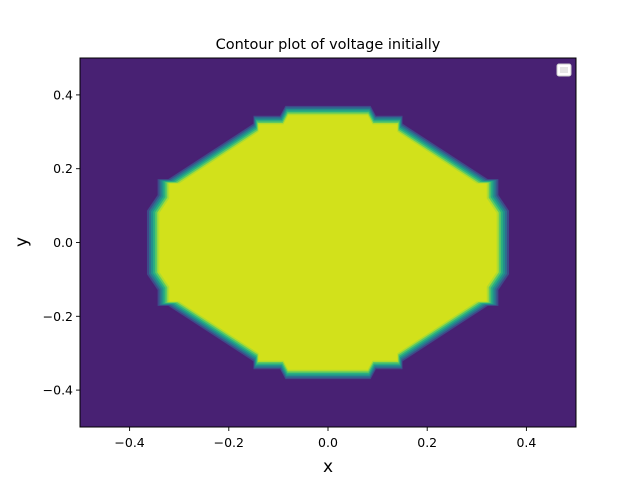  Describe the element at coordinates (63, 94) in the screenshot. I see `y-tick-label: 0.4` at that location.